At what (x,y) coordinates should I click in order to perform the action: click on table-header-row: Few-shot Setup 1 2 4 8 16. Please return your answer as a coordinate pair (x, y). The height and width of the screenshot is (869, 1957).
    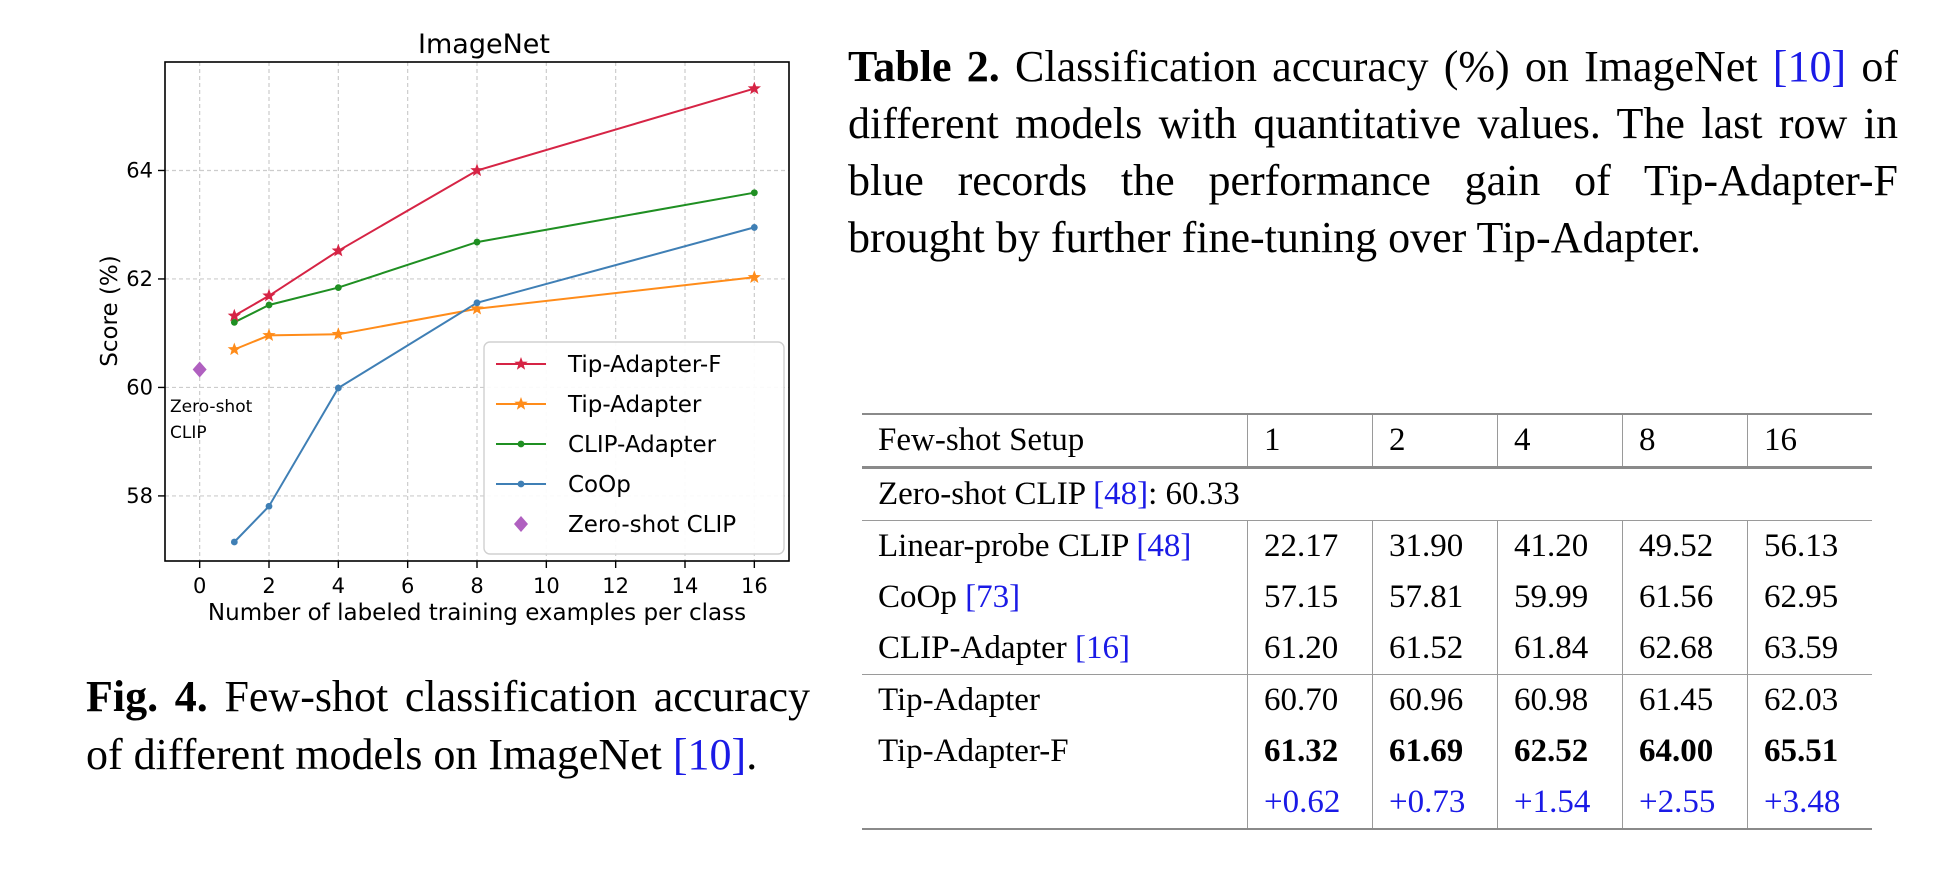
    Looking at the image, I should click on (1367, 441).